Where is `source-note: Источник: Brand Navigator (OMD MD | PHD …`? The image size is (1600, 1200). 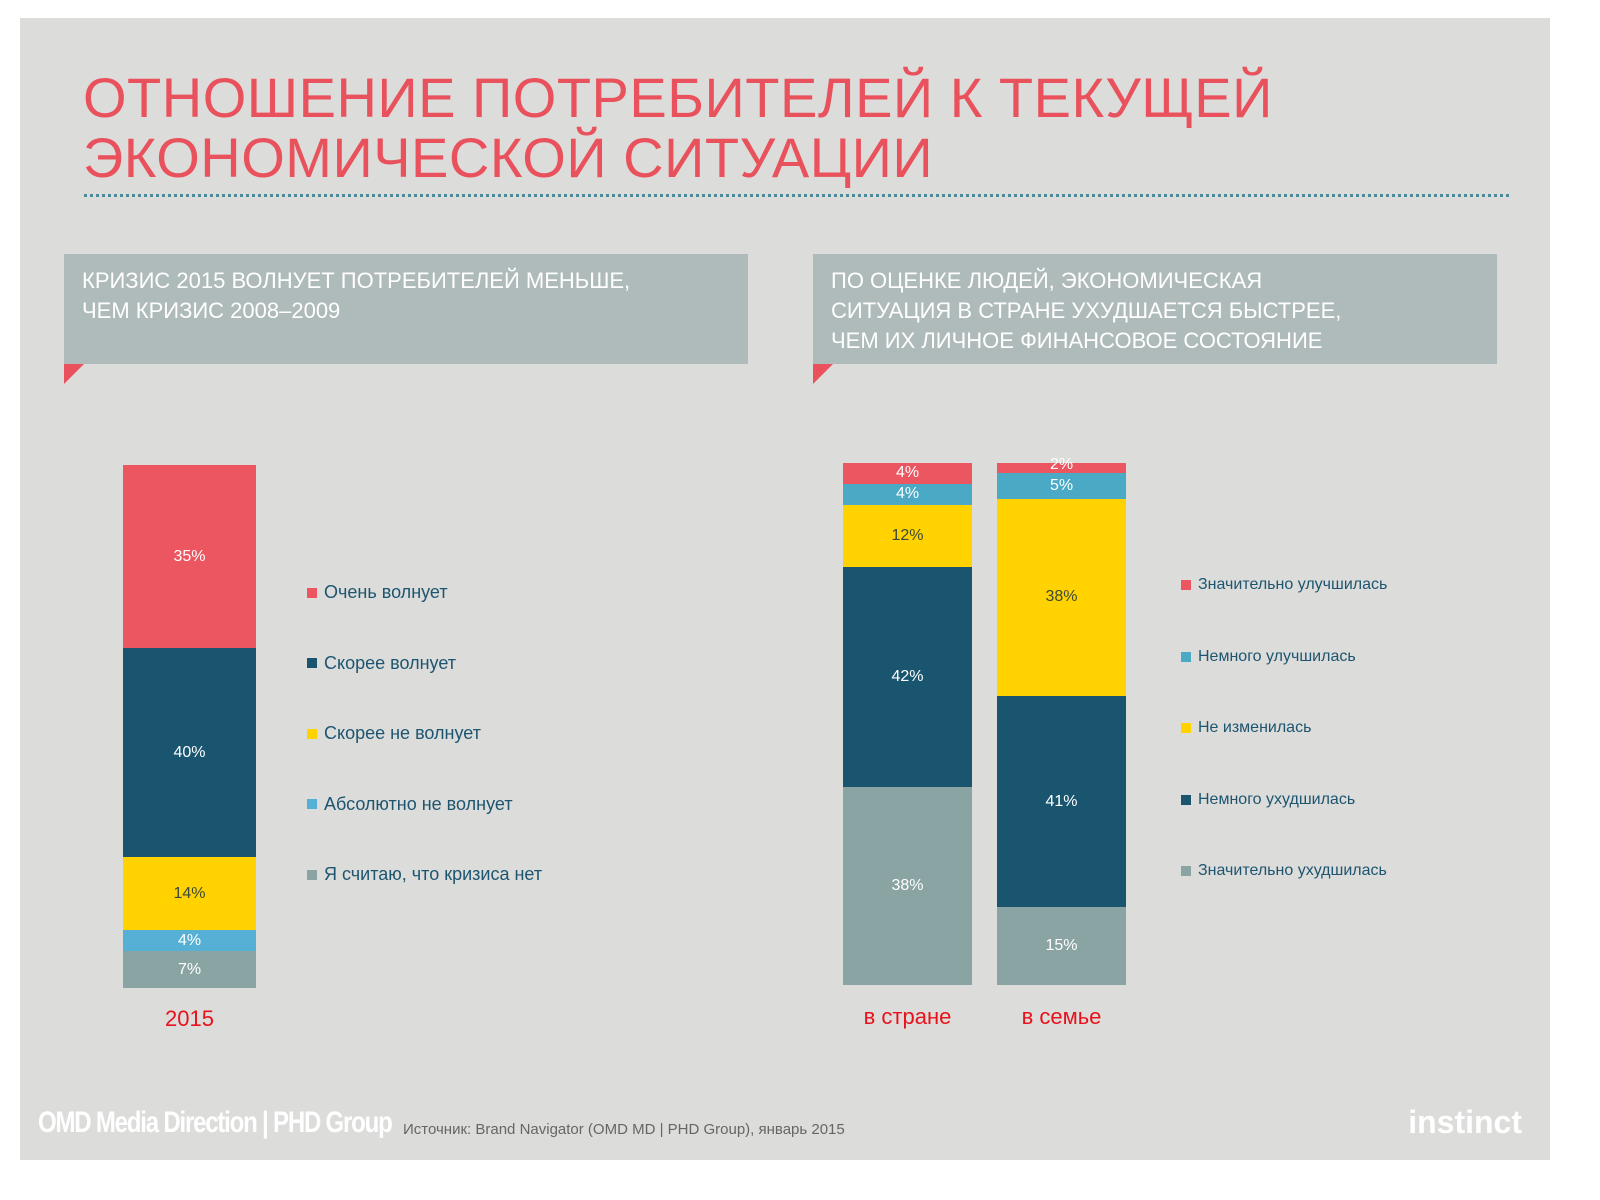
source-note: Источник: Brand Navigator (OMD MD | PHD … is located at coordinates (624, 1129).